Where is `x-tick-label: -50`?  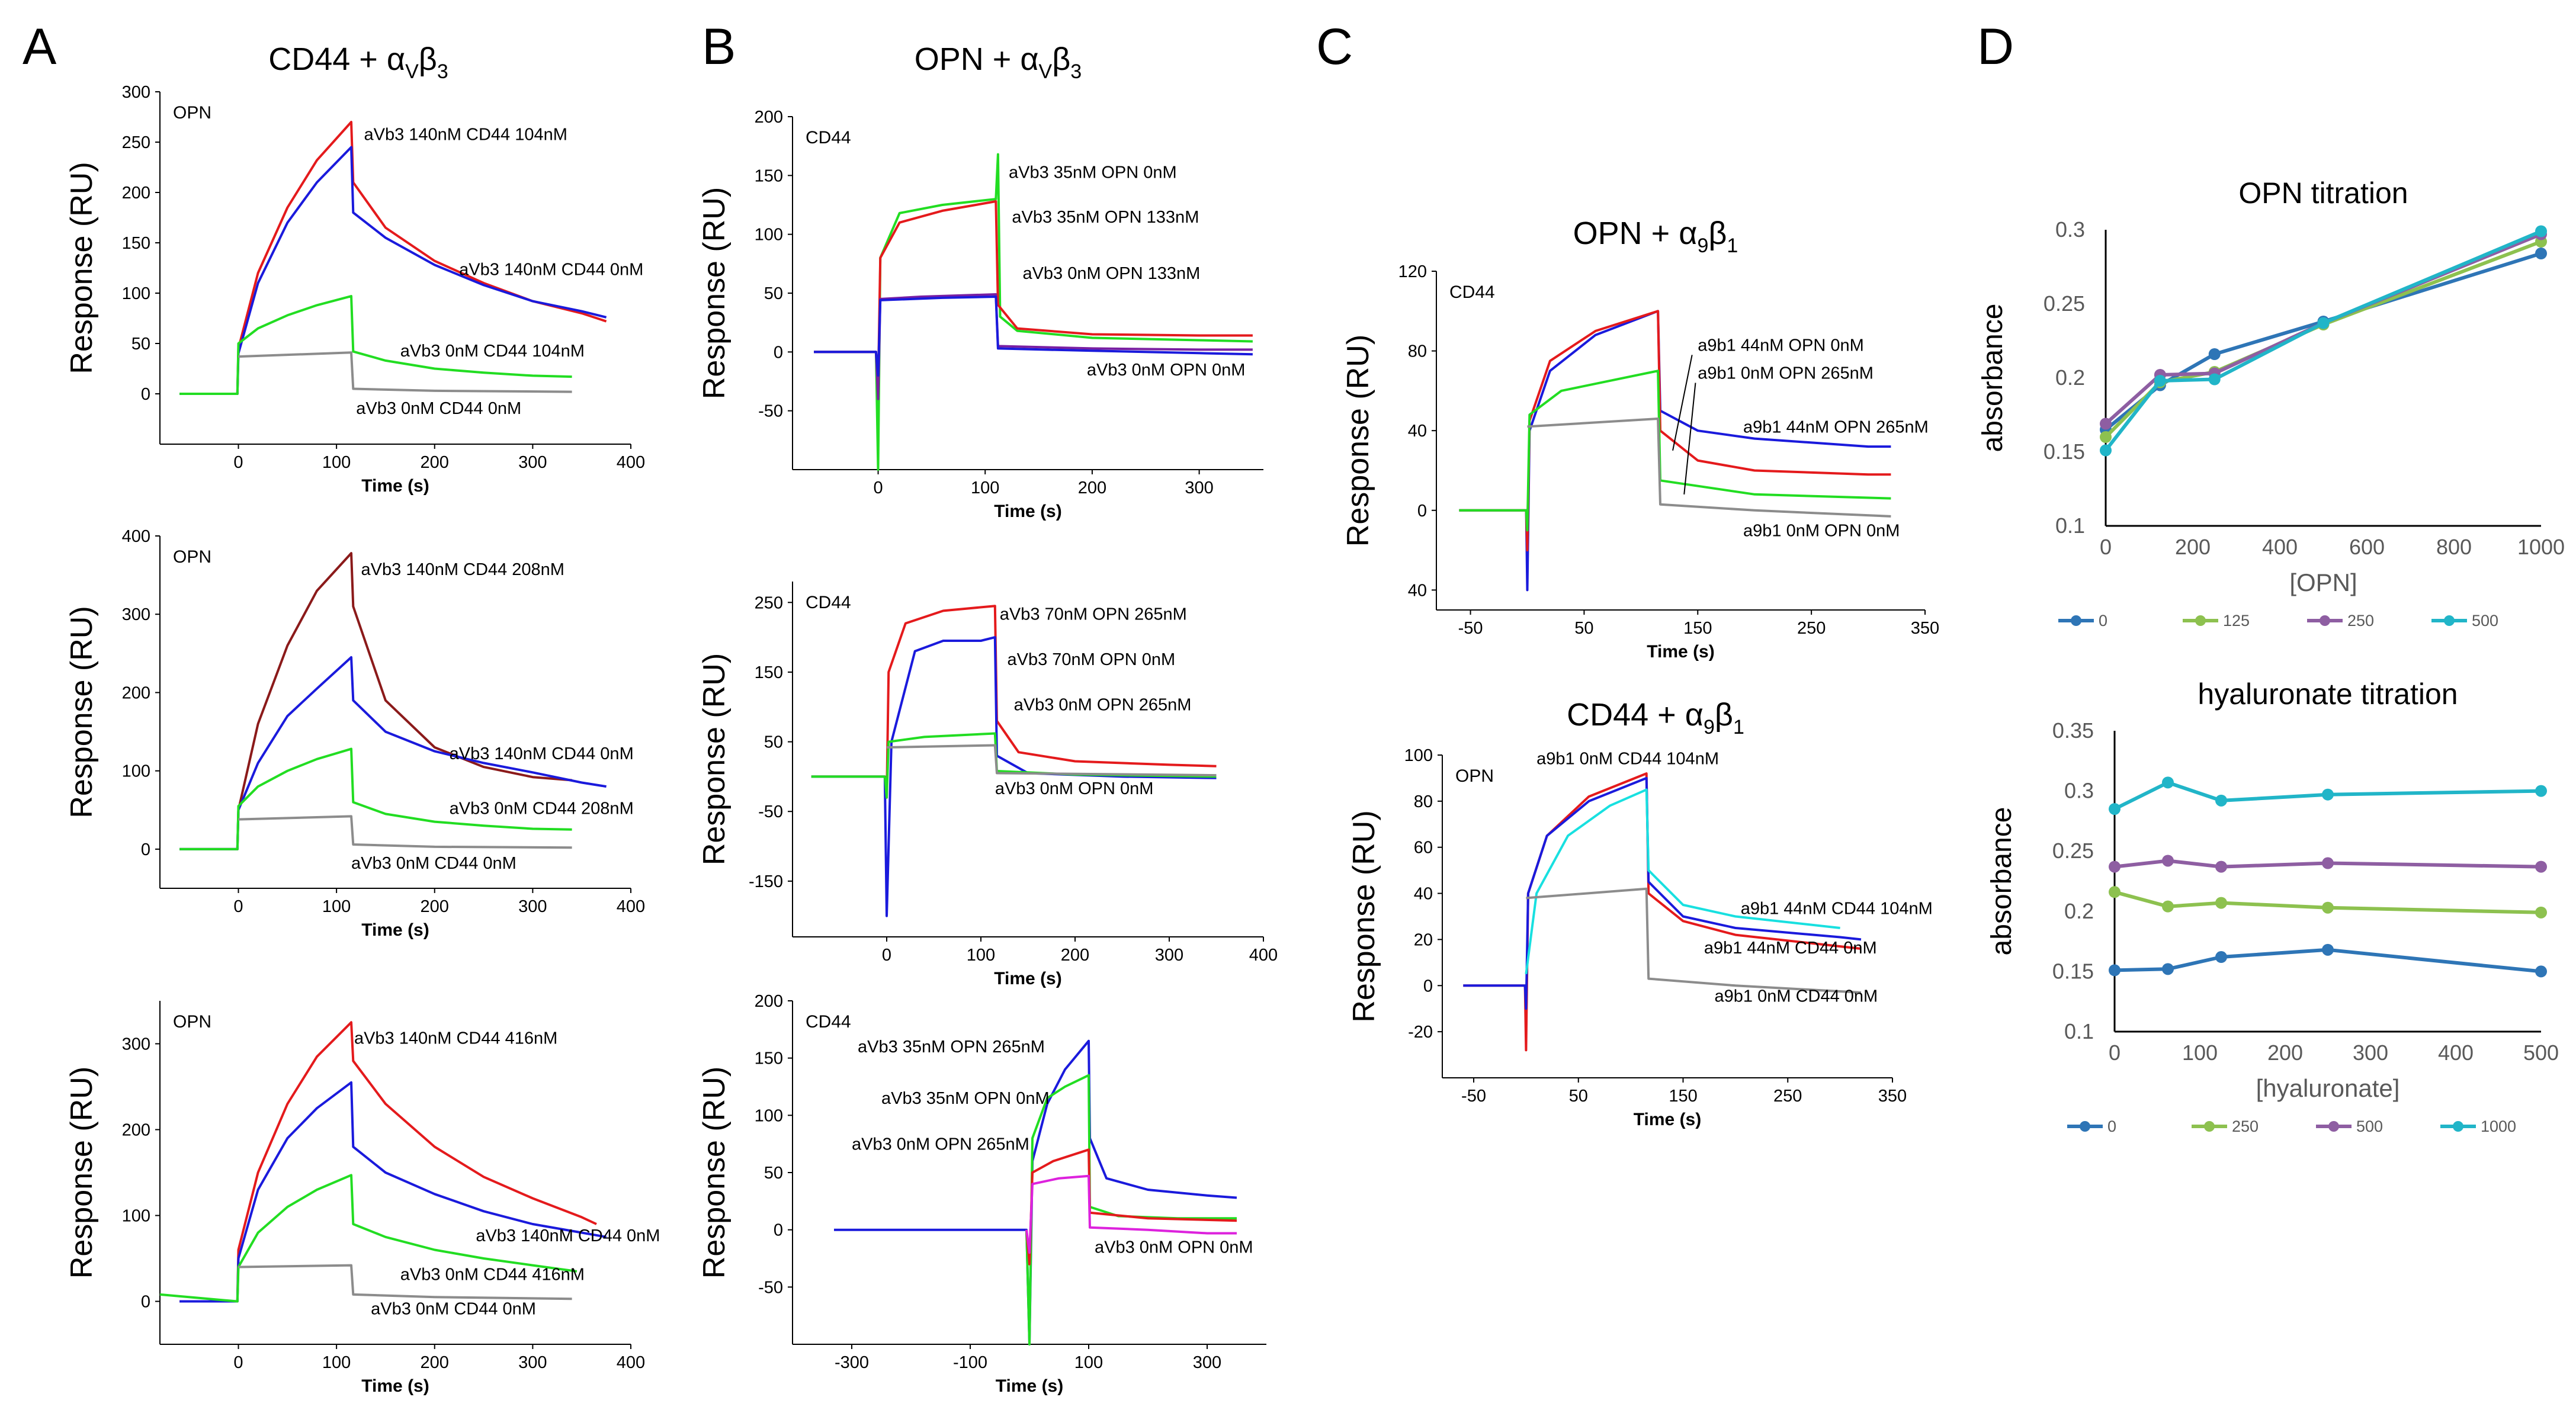 x-tick-label: -50 is located at coordinates (1470, 628).